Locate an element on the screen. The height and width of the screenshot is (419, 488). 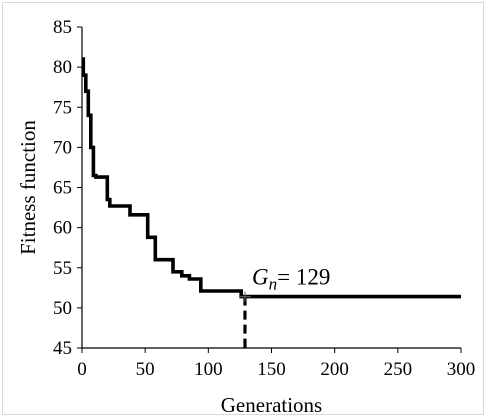
y-tick-label: 85 is located at coordinates (62, 27).